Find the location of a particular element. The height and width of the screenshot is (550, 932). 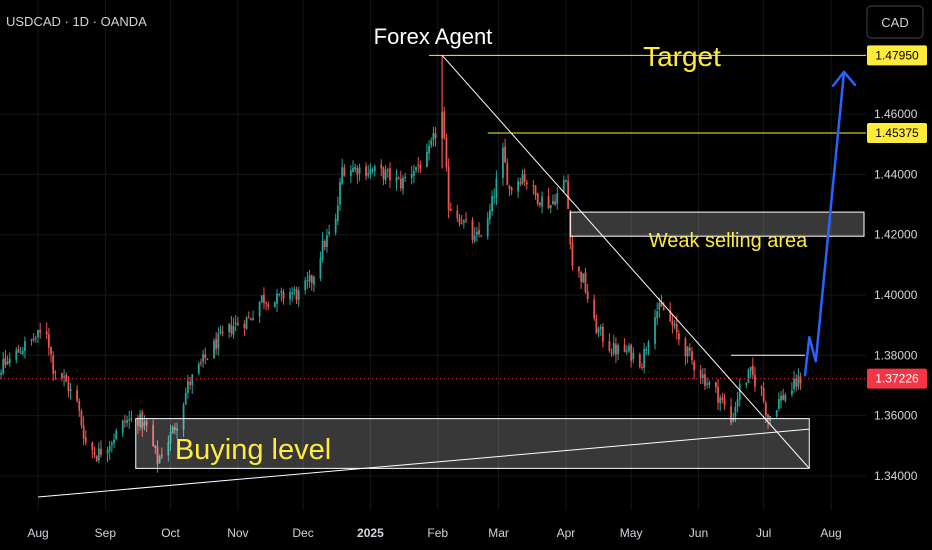

price-label: 1.45375 is located at coordinates (897, 133).